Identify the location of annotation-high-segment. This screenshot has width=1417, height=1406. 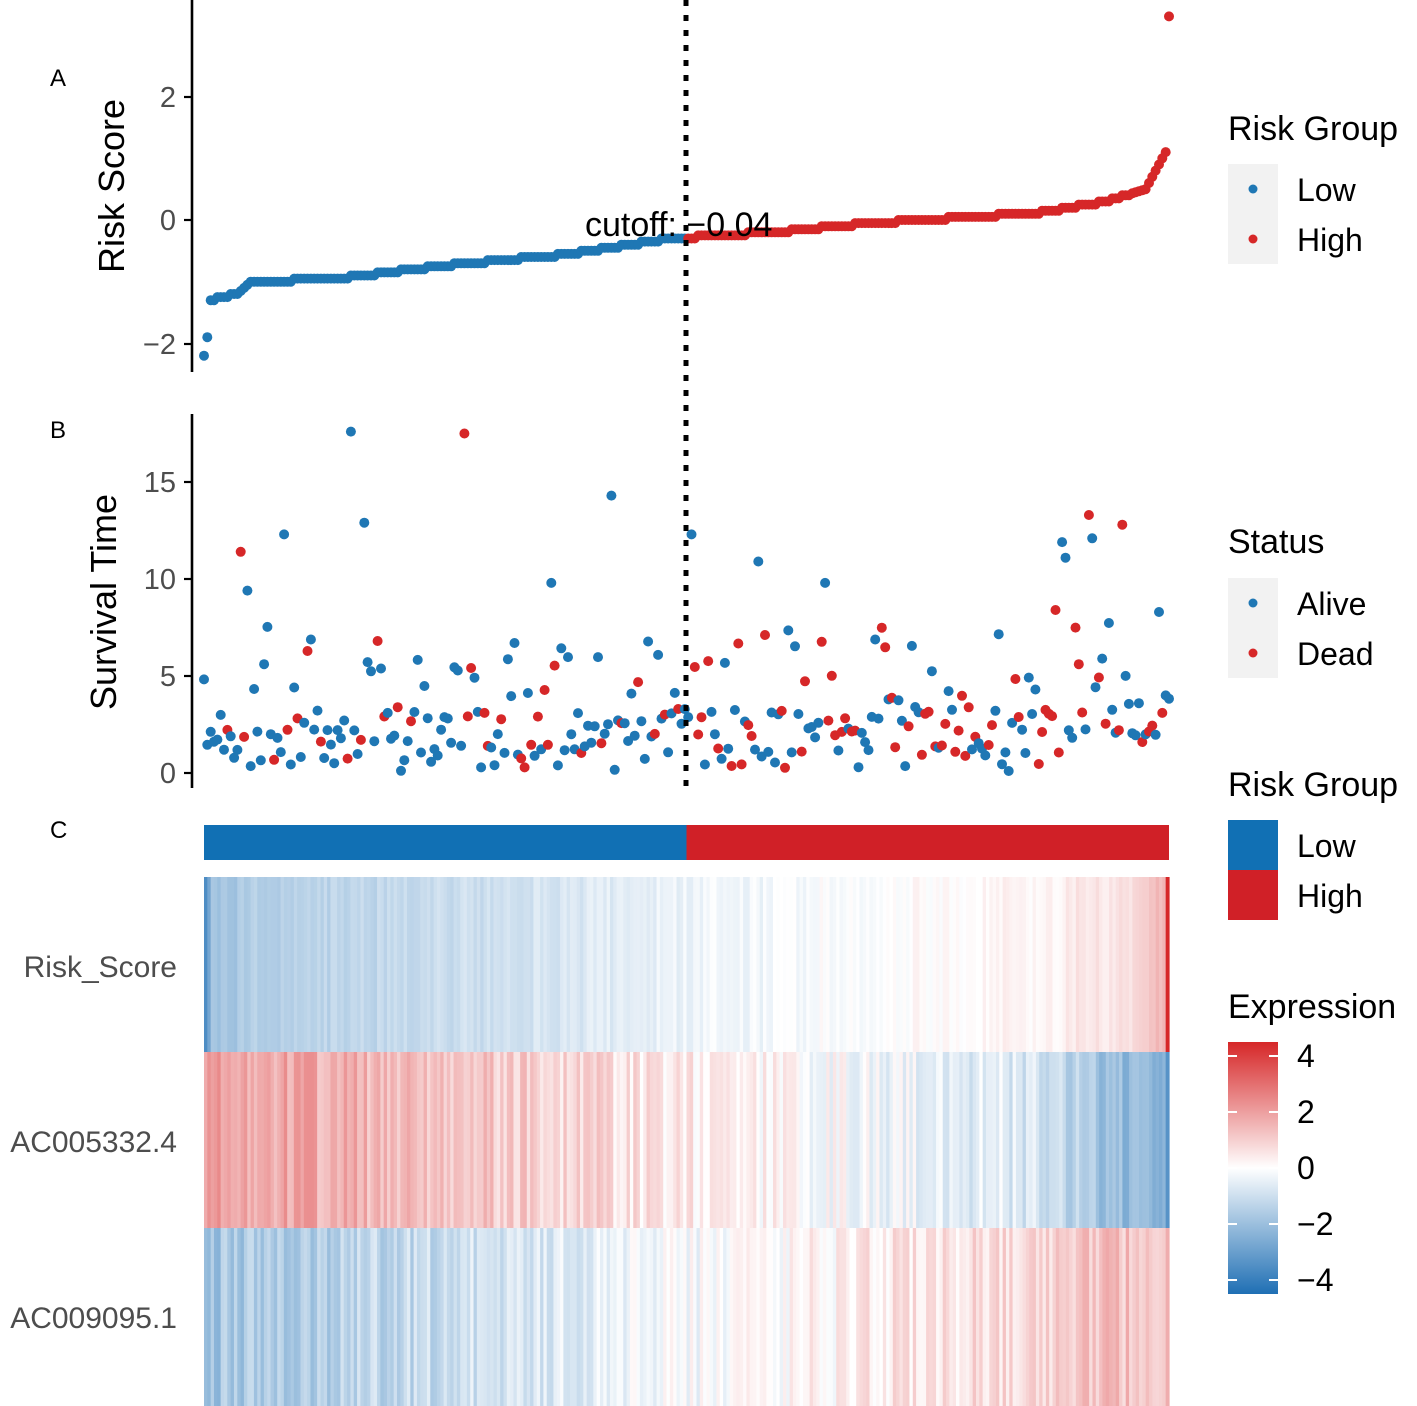
(927, 842).